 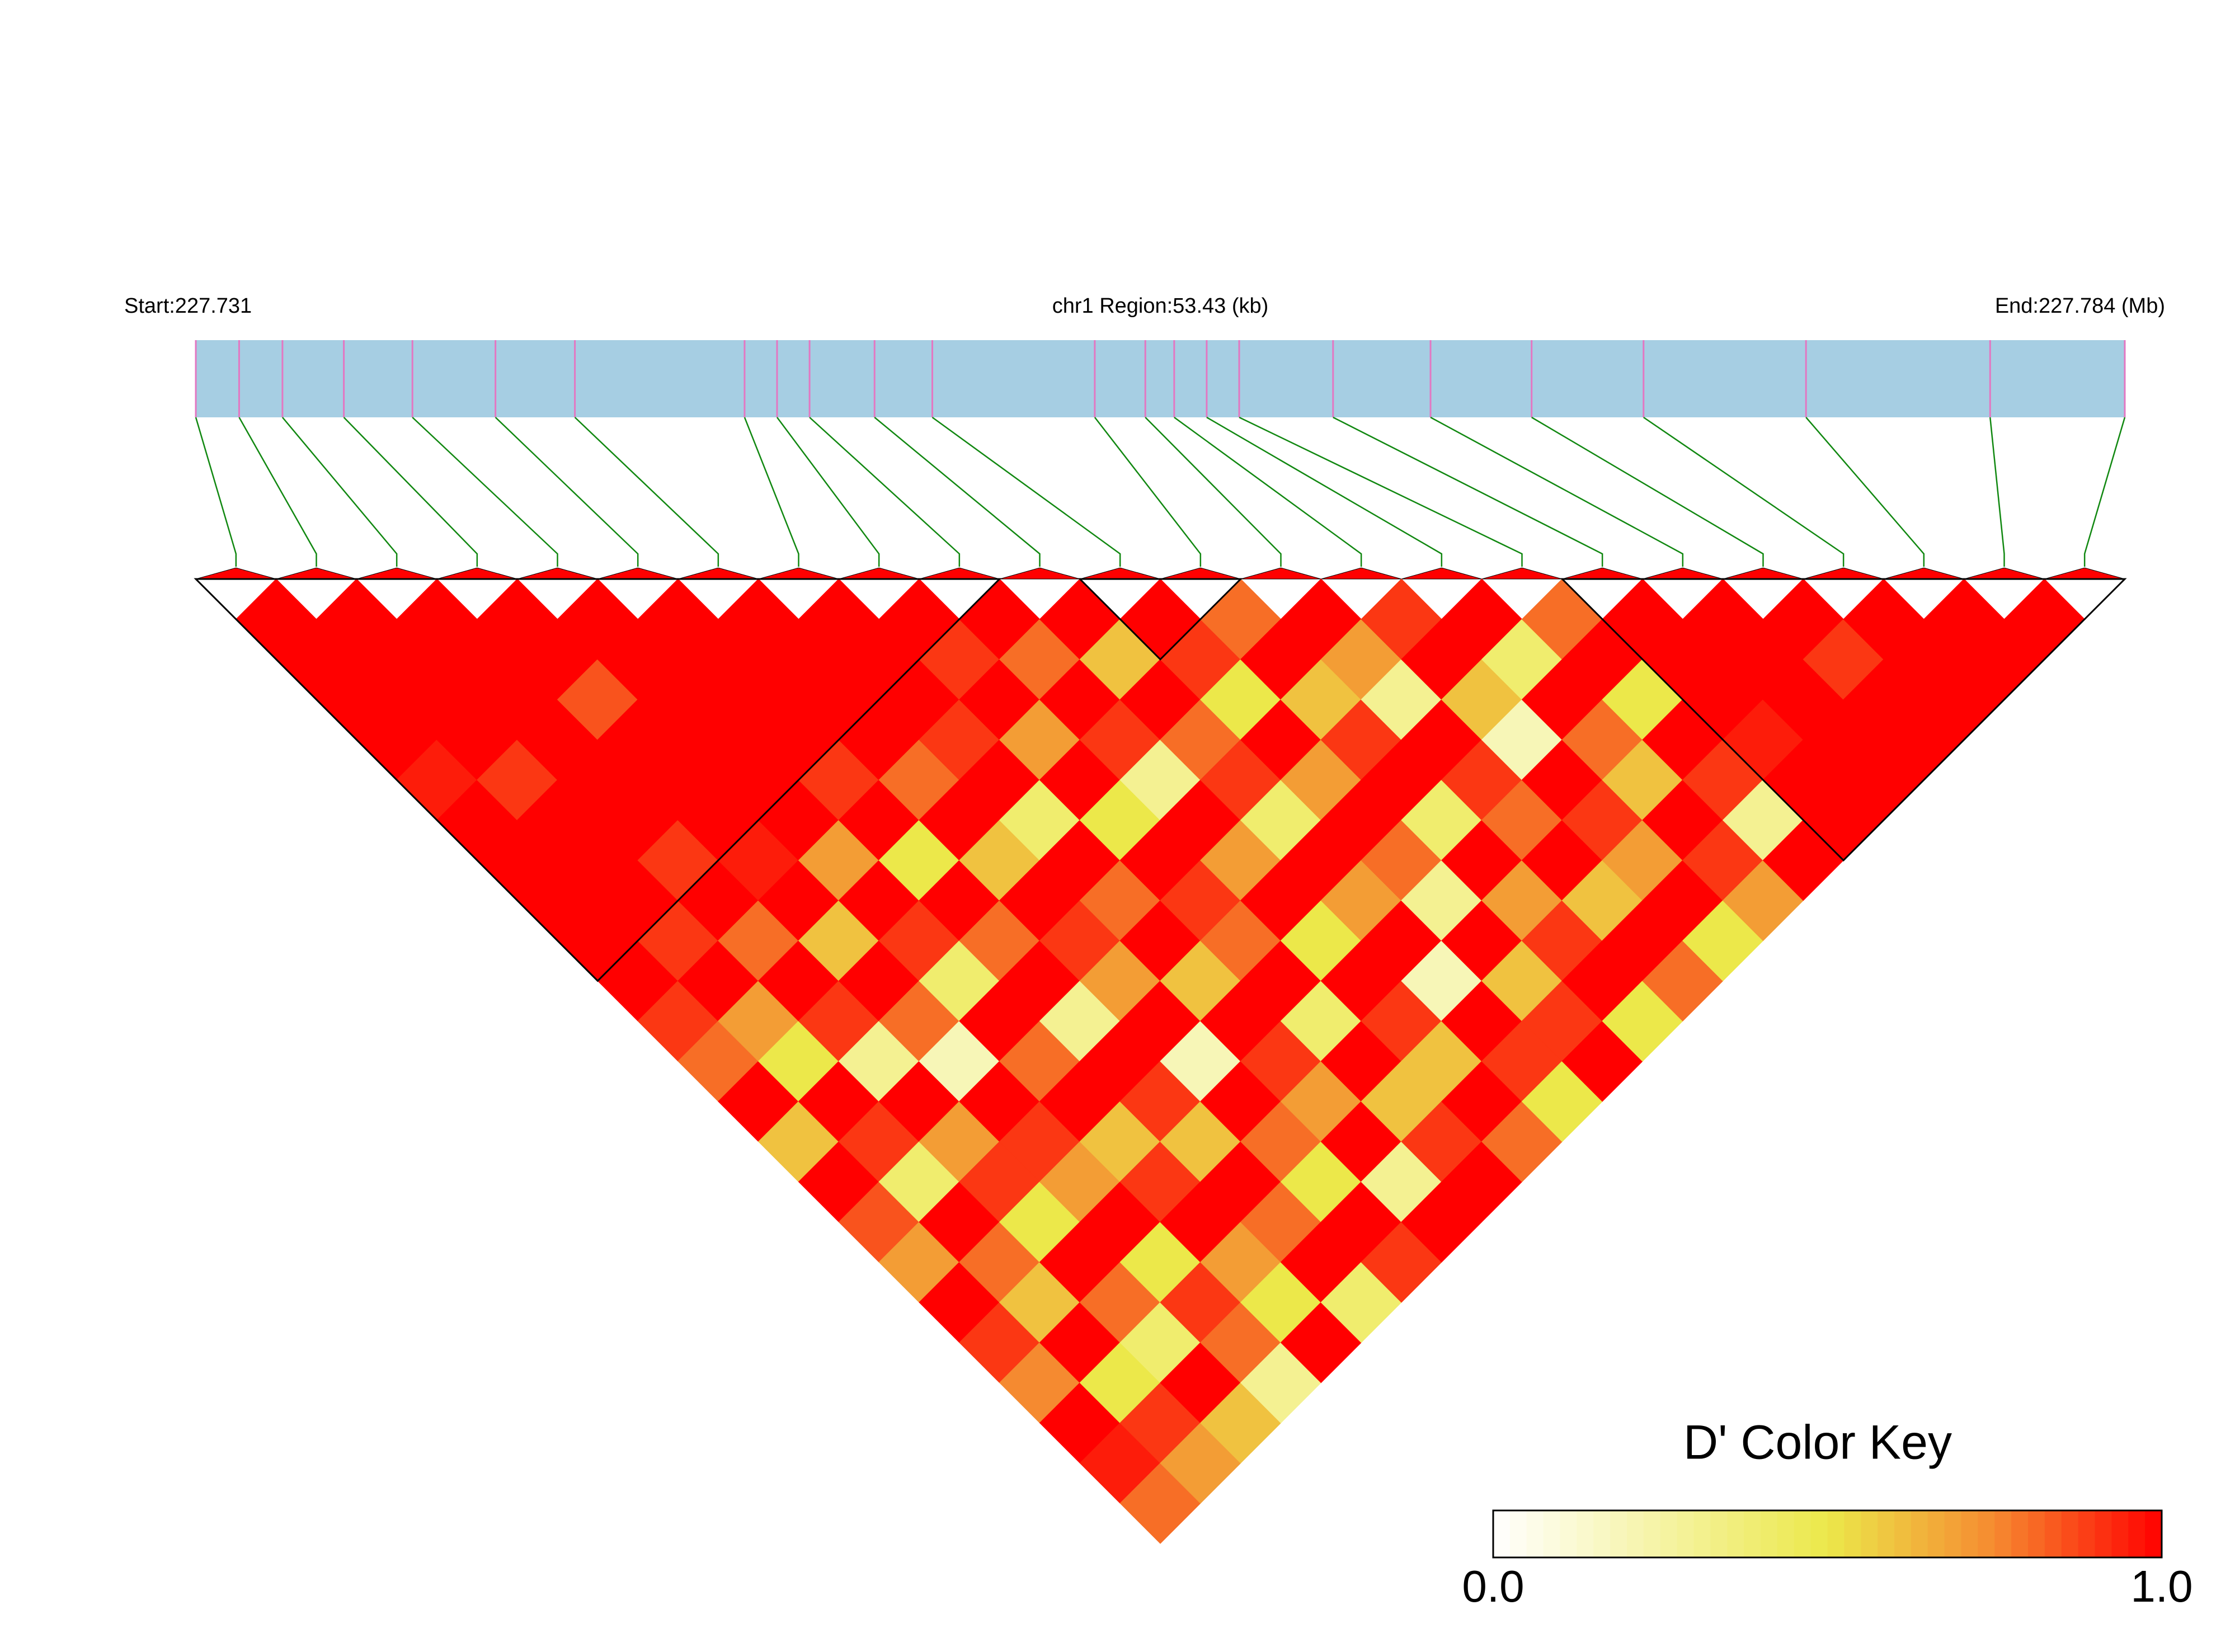 What do you see at coordinates (2080, 306) in the screenshot?
I see `end-label: End:227.784 (Mb)` at bounding box center [2080, 306].